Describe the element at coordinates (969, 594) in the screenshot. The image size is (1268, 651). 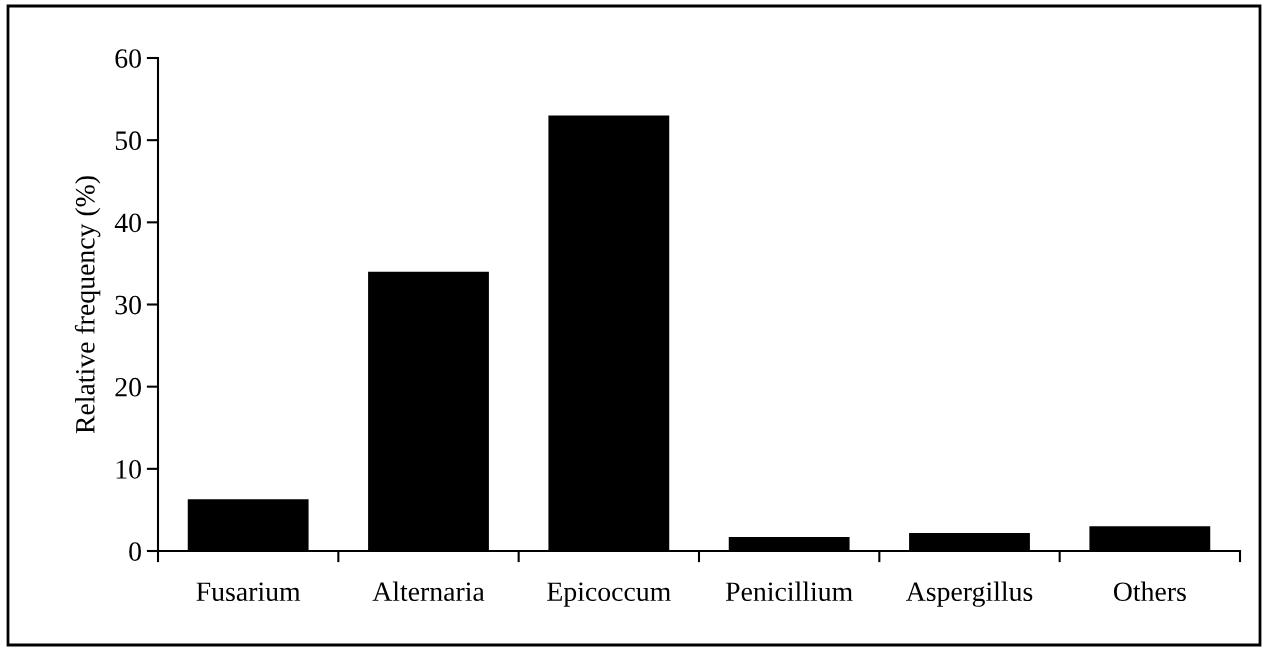
I see `x-tick-label: Aspergillus` at that location.